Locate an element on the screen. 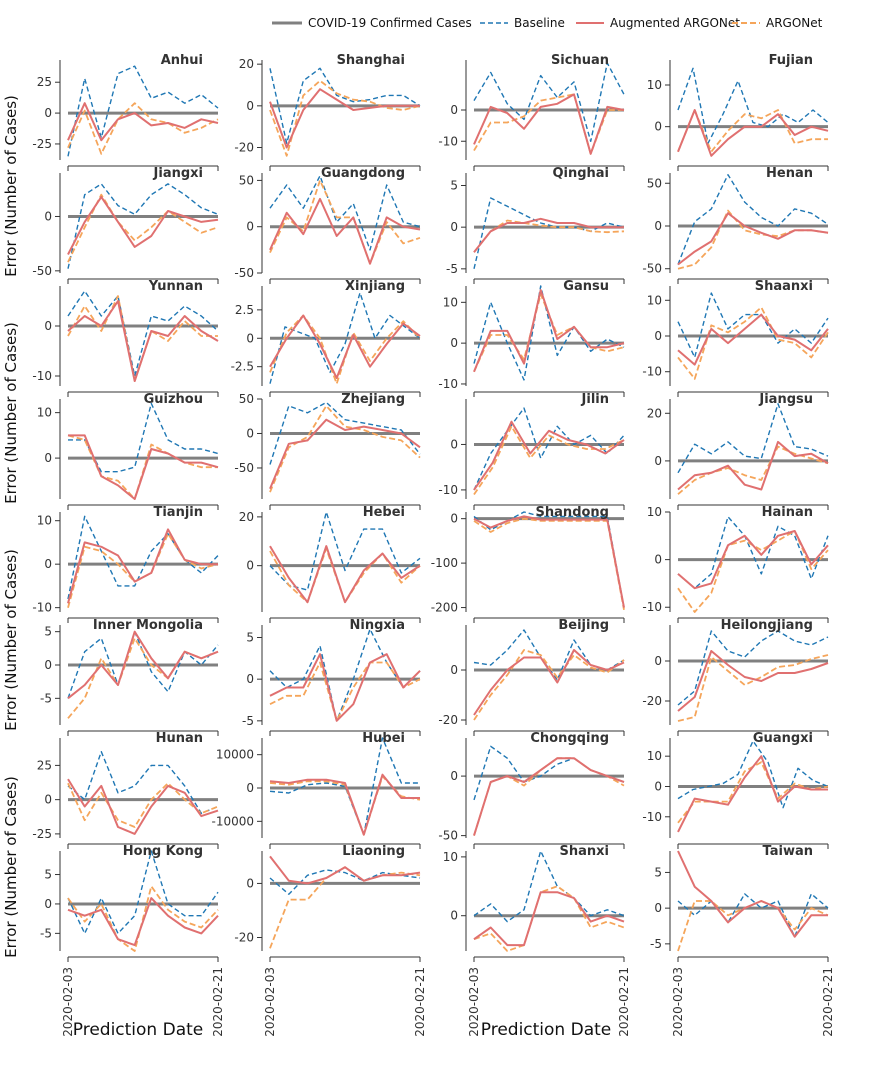 The image size is (872, 1073). panel-title: Beijing is located at coordinates (583, 625).